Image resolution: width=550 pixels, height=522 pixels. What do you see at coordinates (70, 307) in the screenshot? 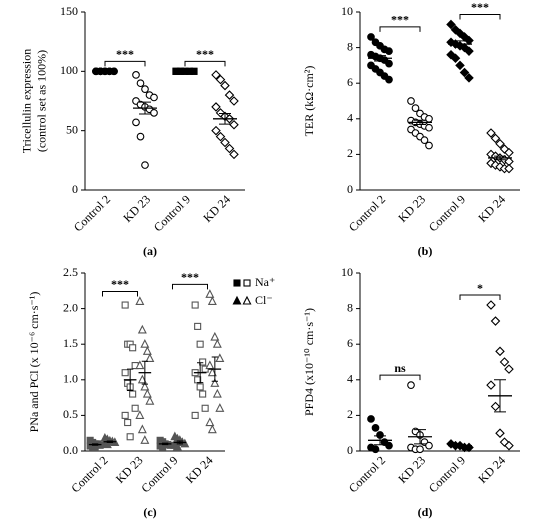
I see `y-tick-label: 2.0` at bounding box center [70, 307].